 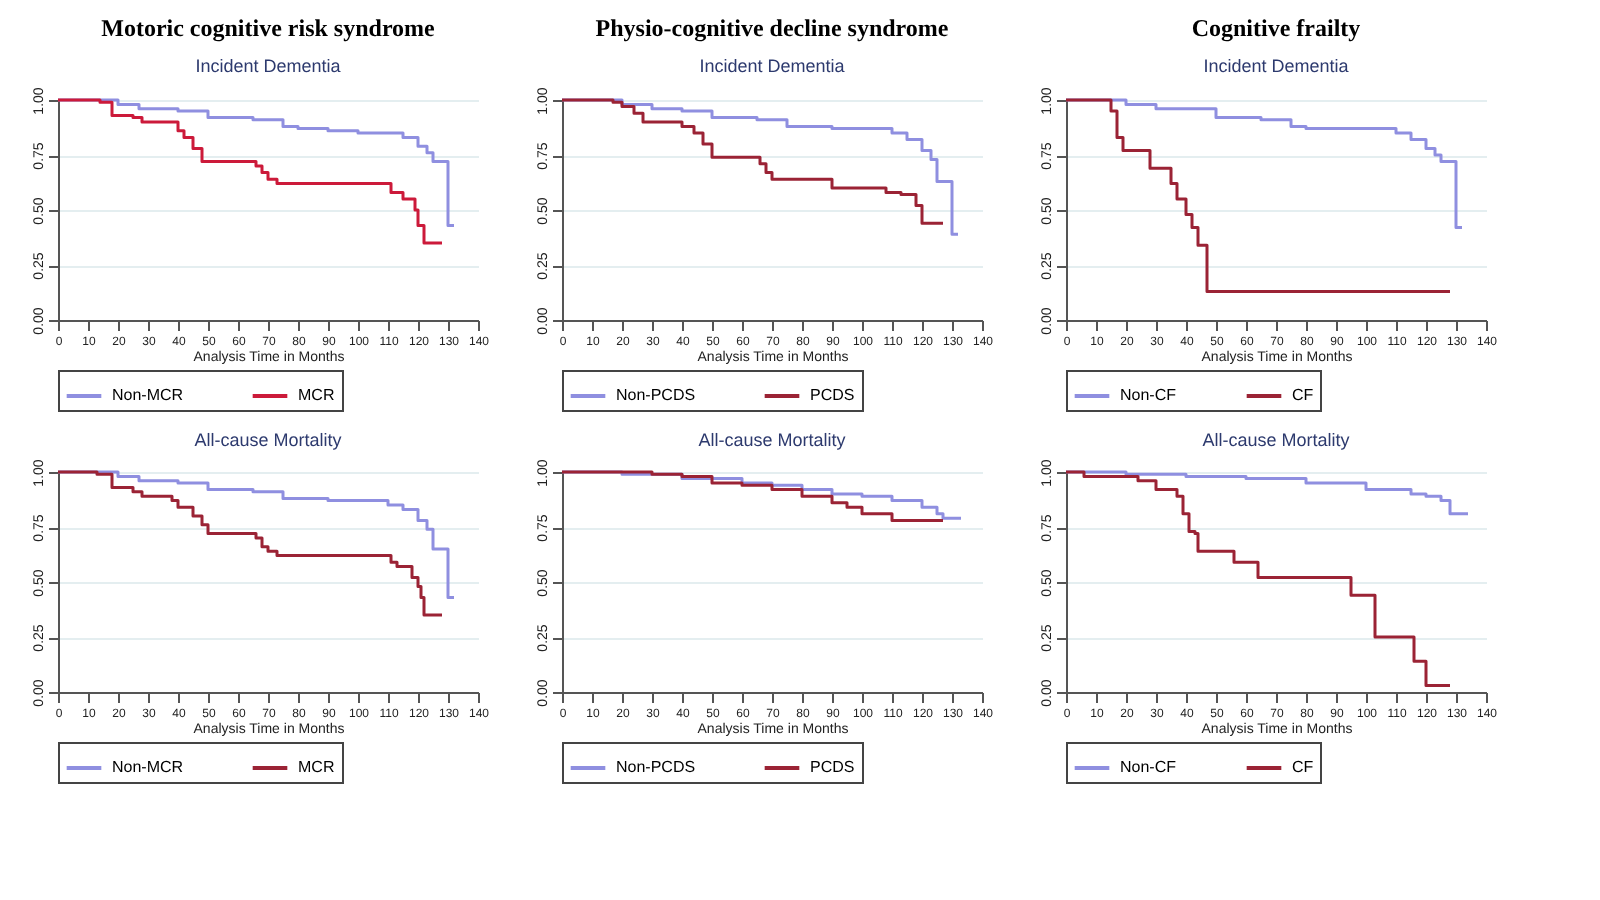 What do you see at coordinates (772, 28) in the screenshot?
I see `chart-title: Physio-cognitive decline syndrome` at bounding box center [772, 28].